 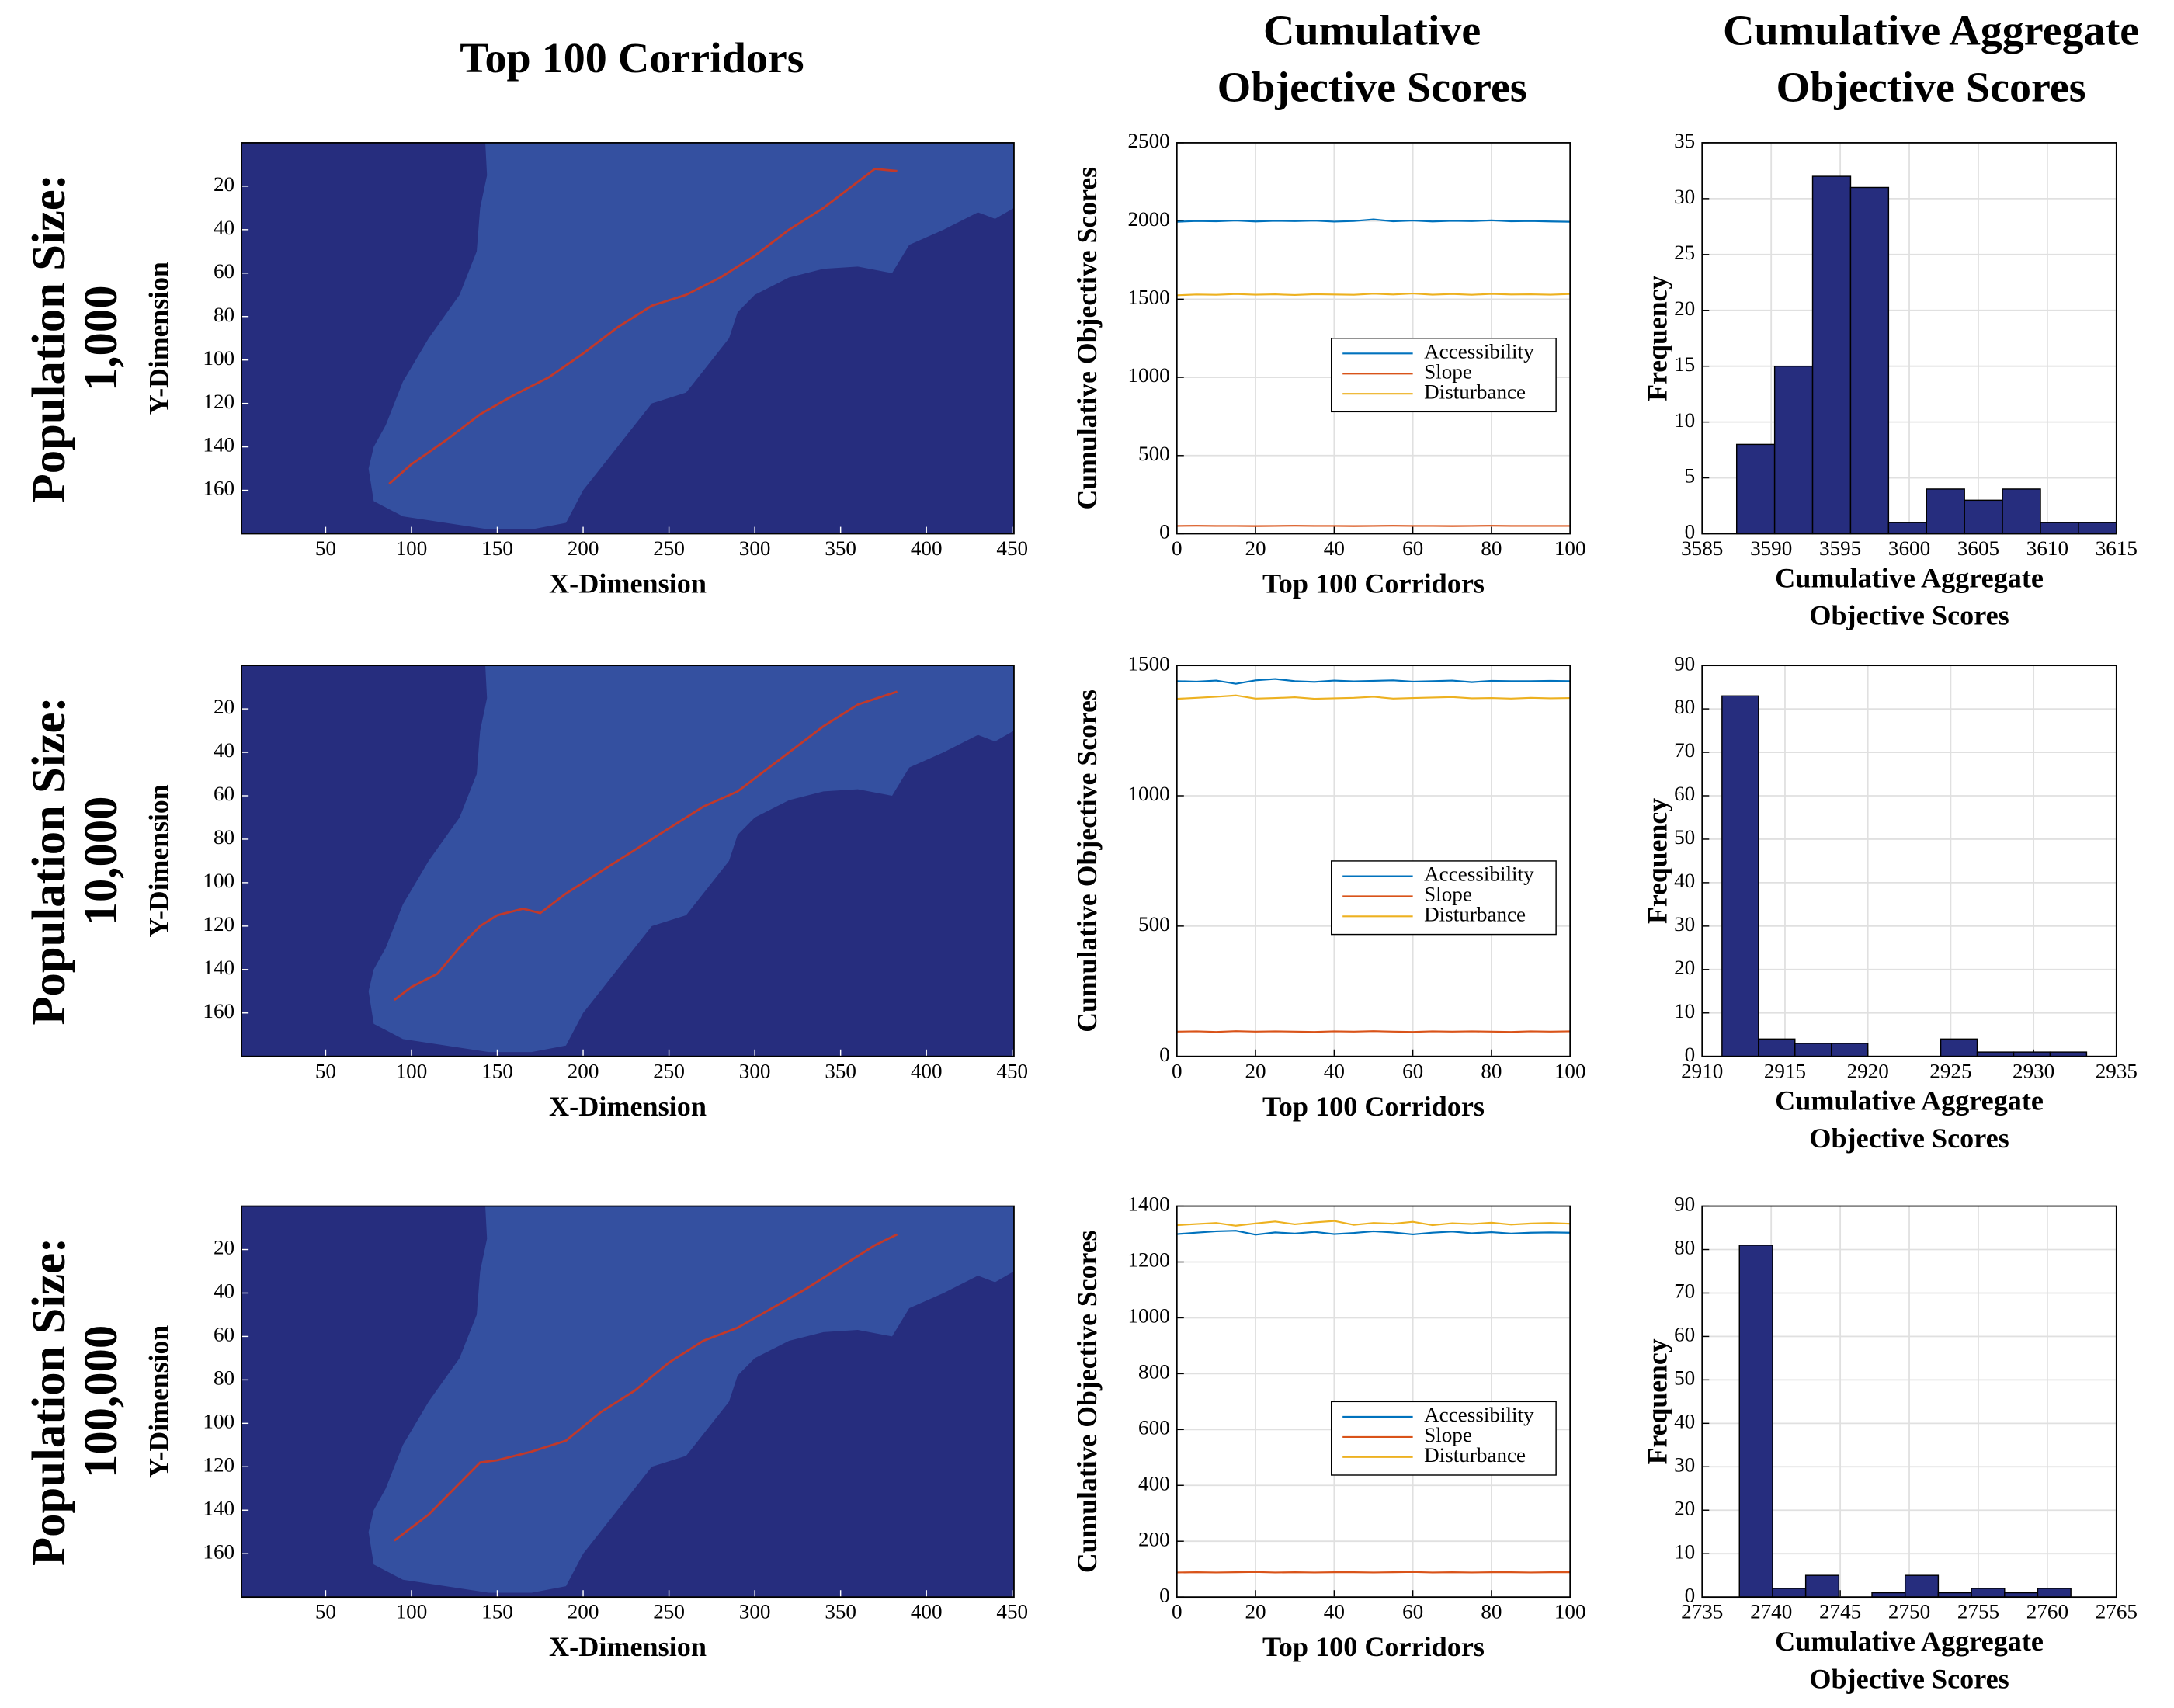 What do you see at coordinates (1148, 297) in the screenshot?
I see `y-tick-label: 1500` at bounding box center [1148, 297].